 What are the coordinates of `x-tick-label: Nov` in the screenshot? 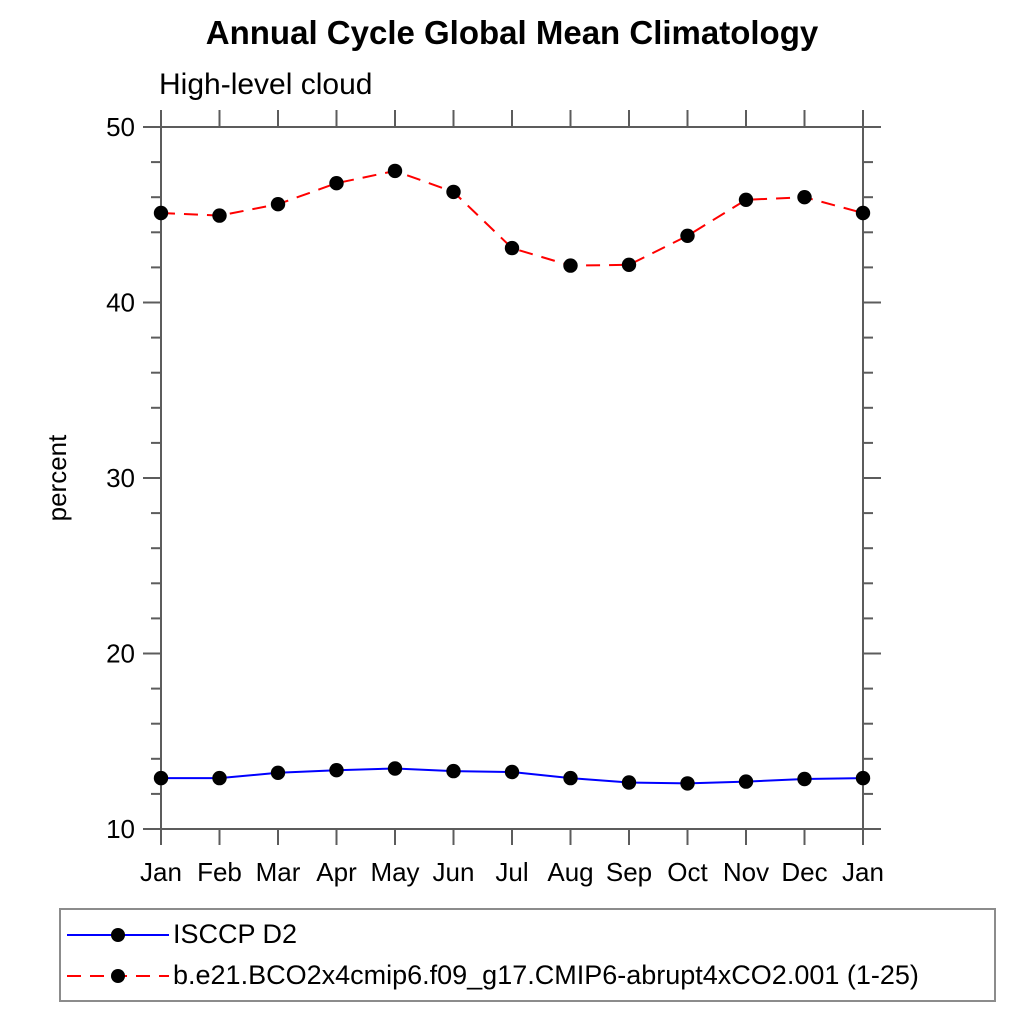 It's located at (746, 872).